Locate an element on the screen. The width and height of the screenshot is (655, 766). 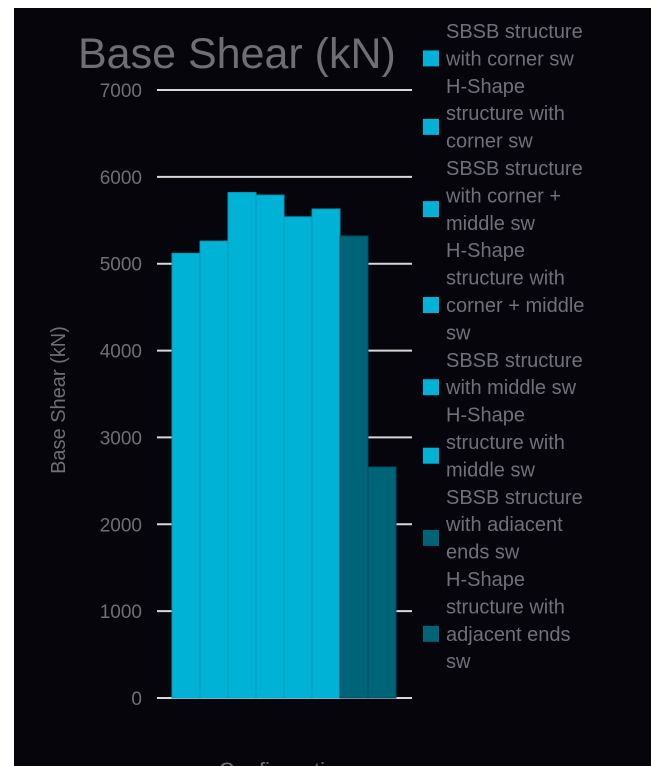
y-tick-label: 7000 is located at coordinates (121, 91).